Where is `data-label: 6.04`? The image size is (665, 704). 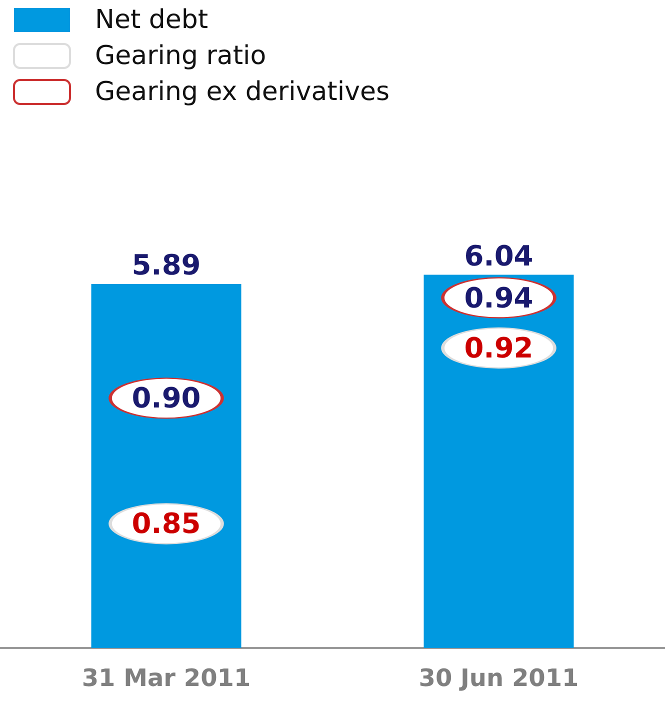 data-label: 6.04 is located at coordinates (499, 255).